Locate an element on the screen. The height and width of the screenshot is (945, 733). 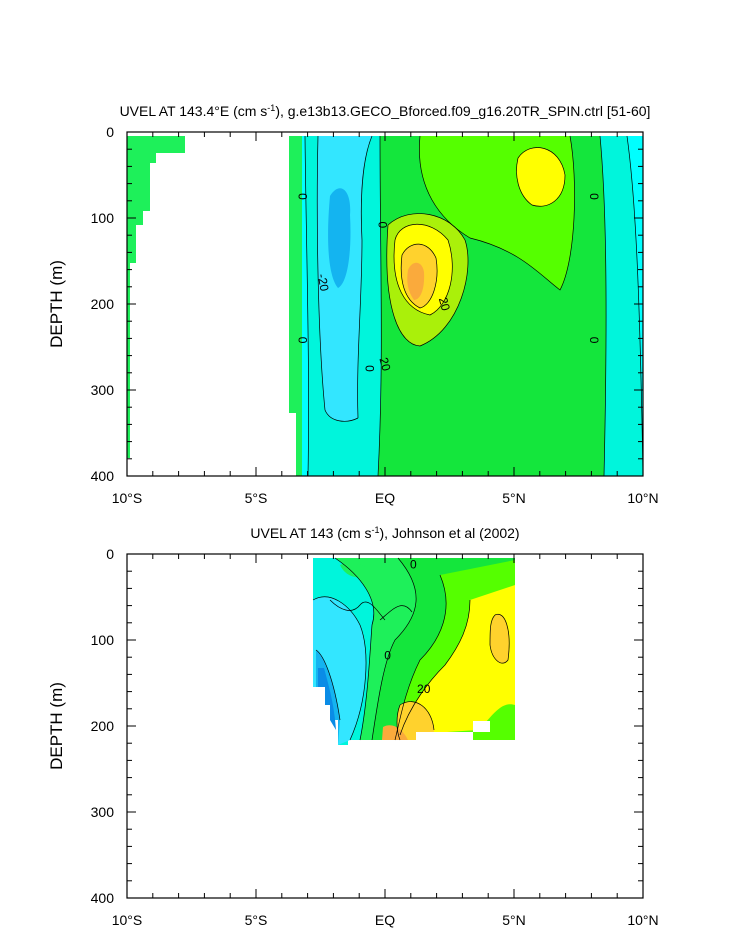
bot-y-tick-label: 0 is located at coordinates (110, 554).